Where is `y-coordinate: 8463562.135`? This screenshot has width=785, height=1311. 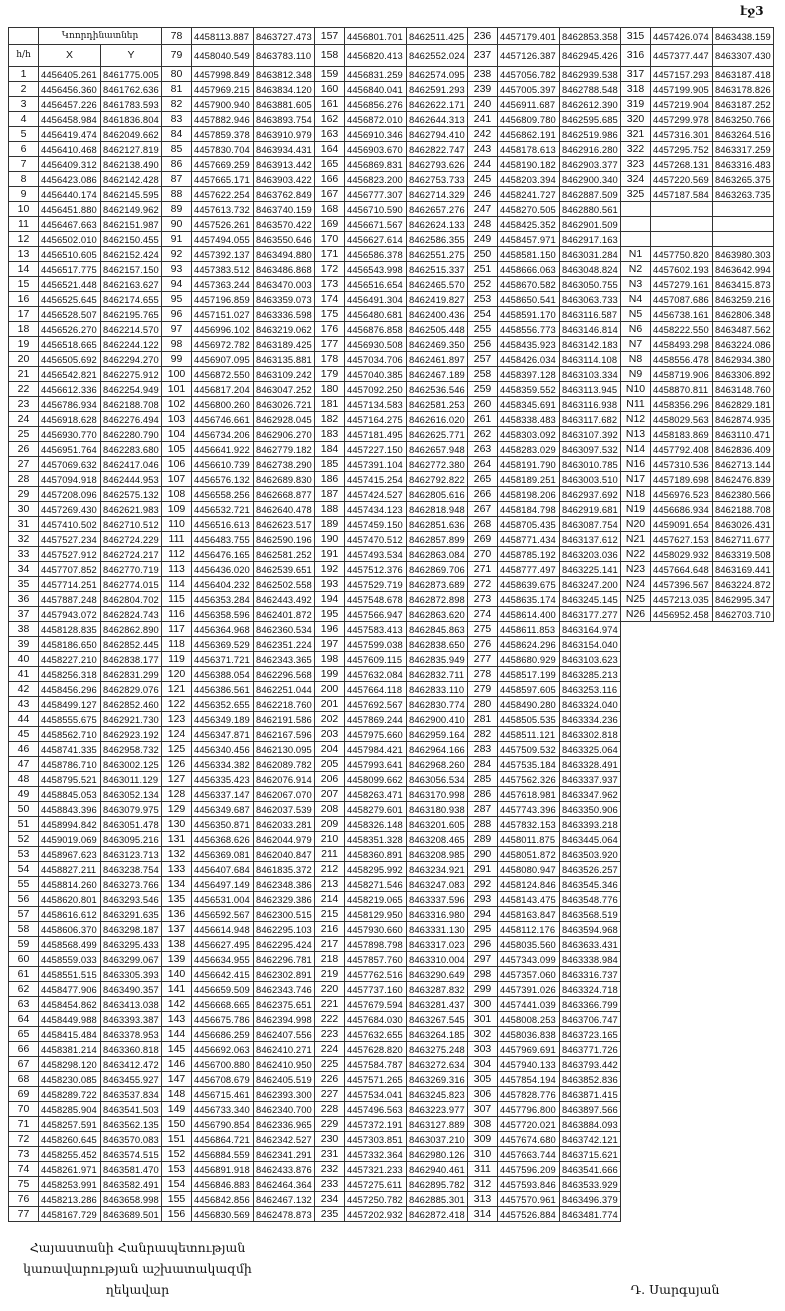 y-coordinate: 8463562.135 is located at coordinates (131, 1124).